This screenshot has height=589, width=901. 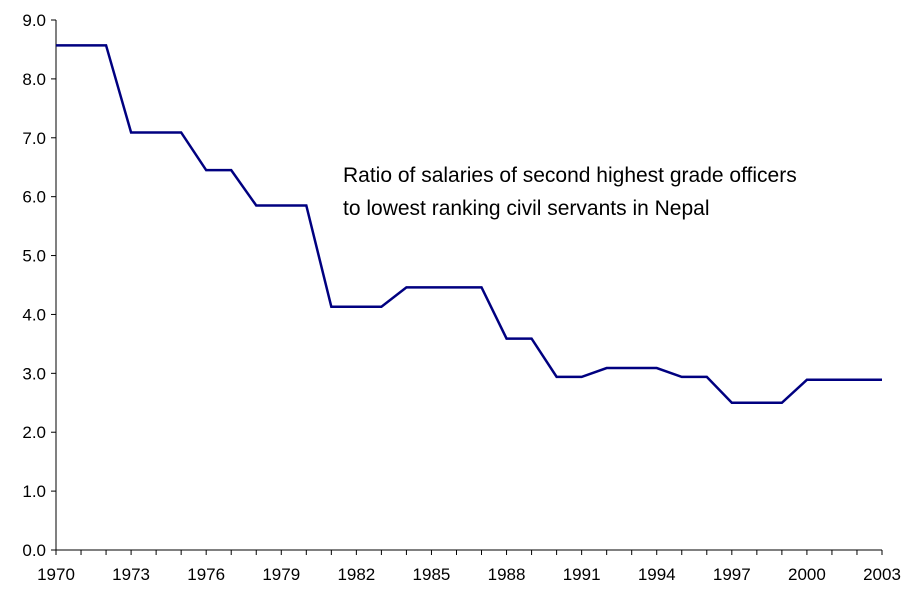 What do you see at coordinates (34, 256) in the screenshot?
I see `y-tick-label: 5.0` at bounding box center [34, 256].